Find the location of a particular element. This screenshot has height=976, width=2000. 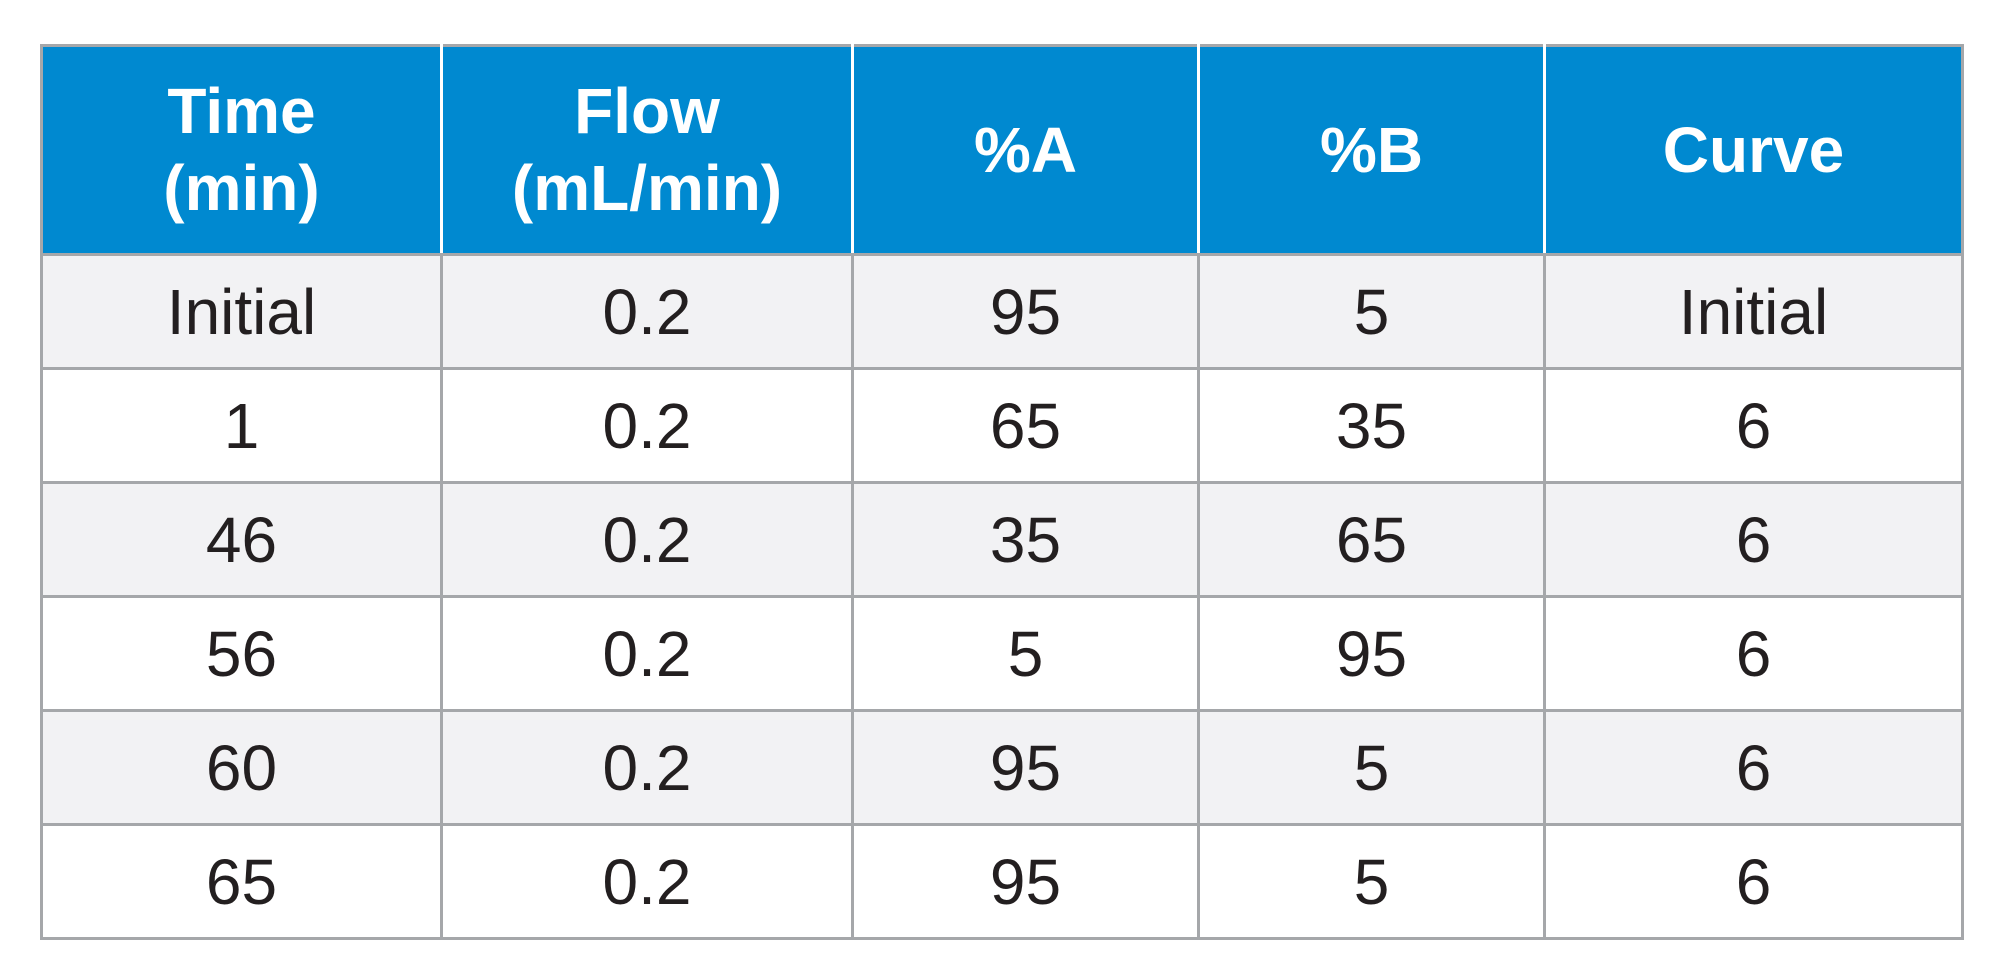

cell-percent-b: 95 is located at coordinates (1371, 653).